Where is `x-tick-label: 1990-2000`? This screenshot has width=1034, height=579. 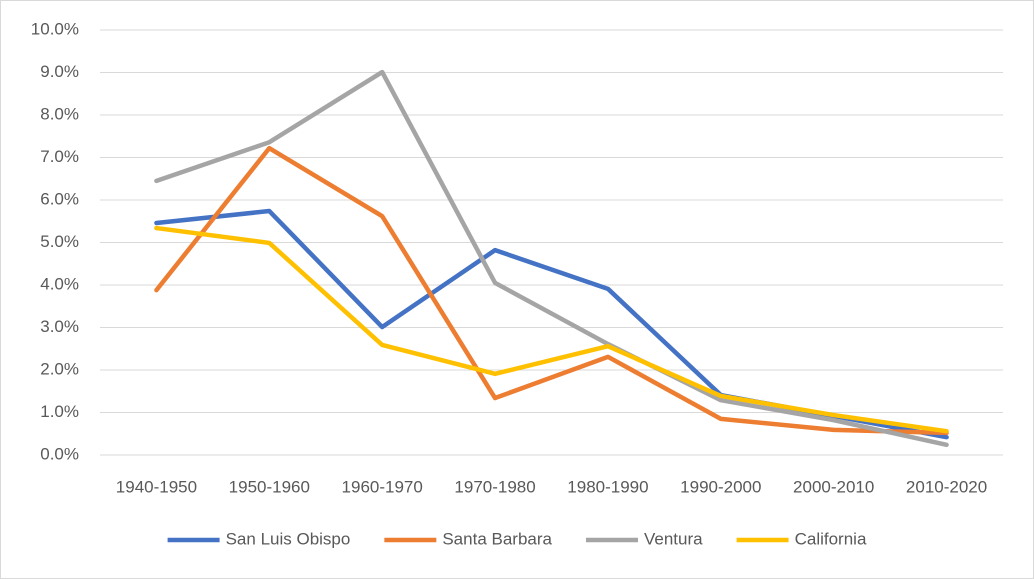 x-tick-label: 1990-2000 is located at coordinates (720, 486).